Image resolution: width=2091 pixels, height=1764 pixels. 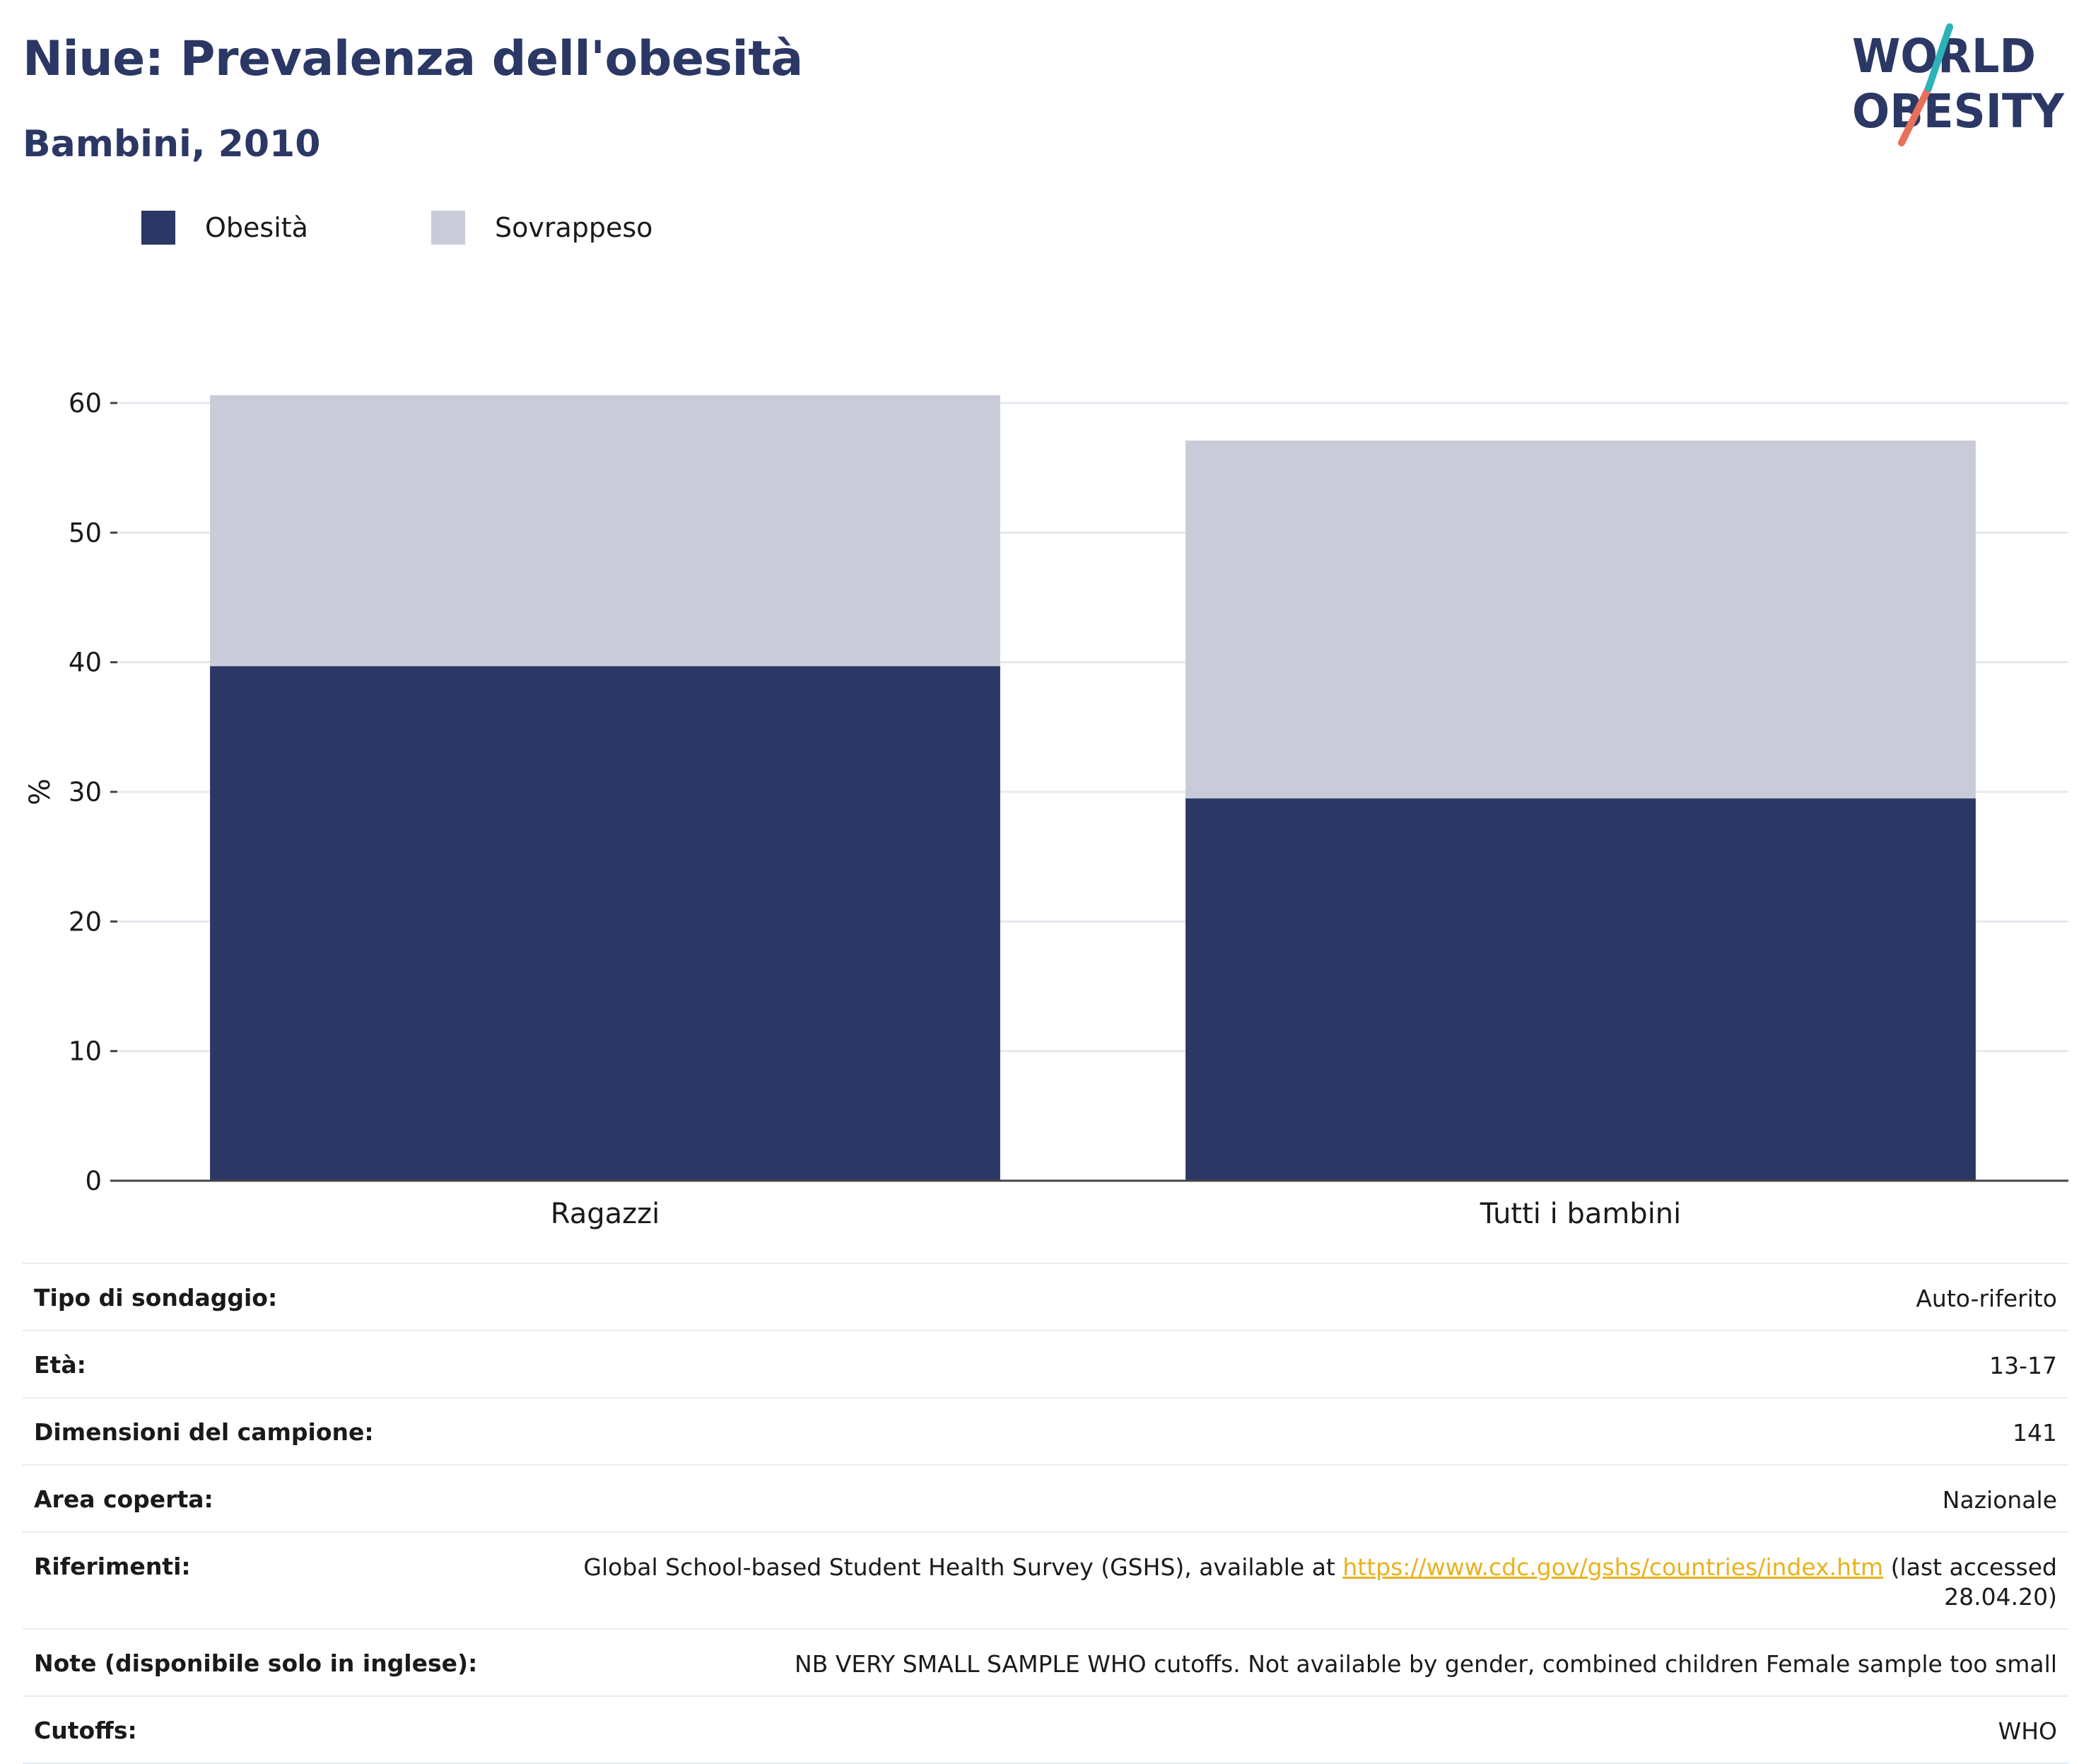 What do you see at coordinates (85, 1051) in the screenshot?
I see `y-tick-label: 10` at bounding box center [85, 1051].